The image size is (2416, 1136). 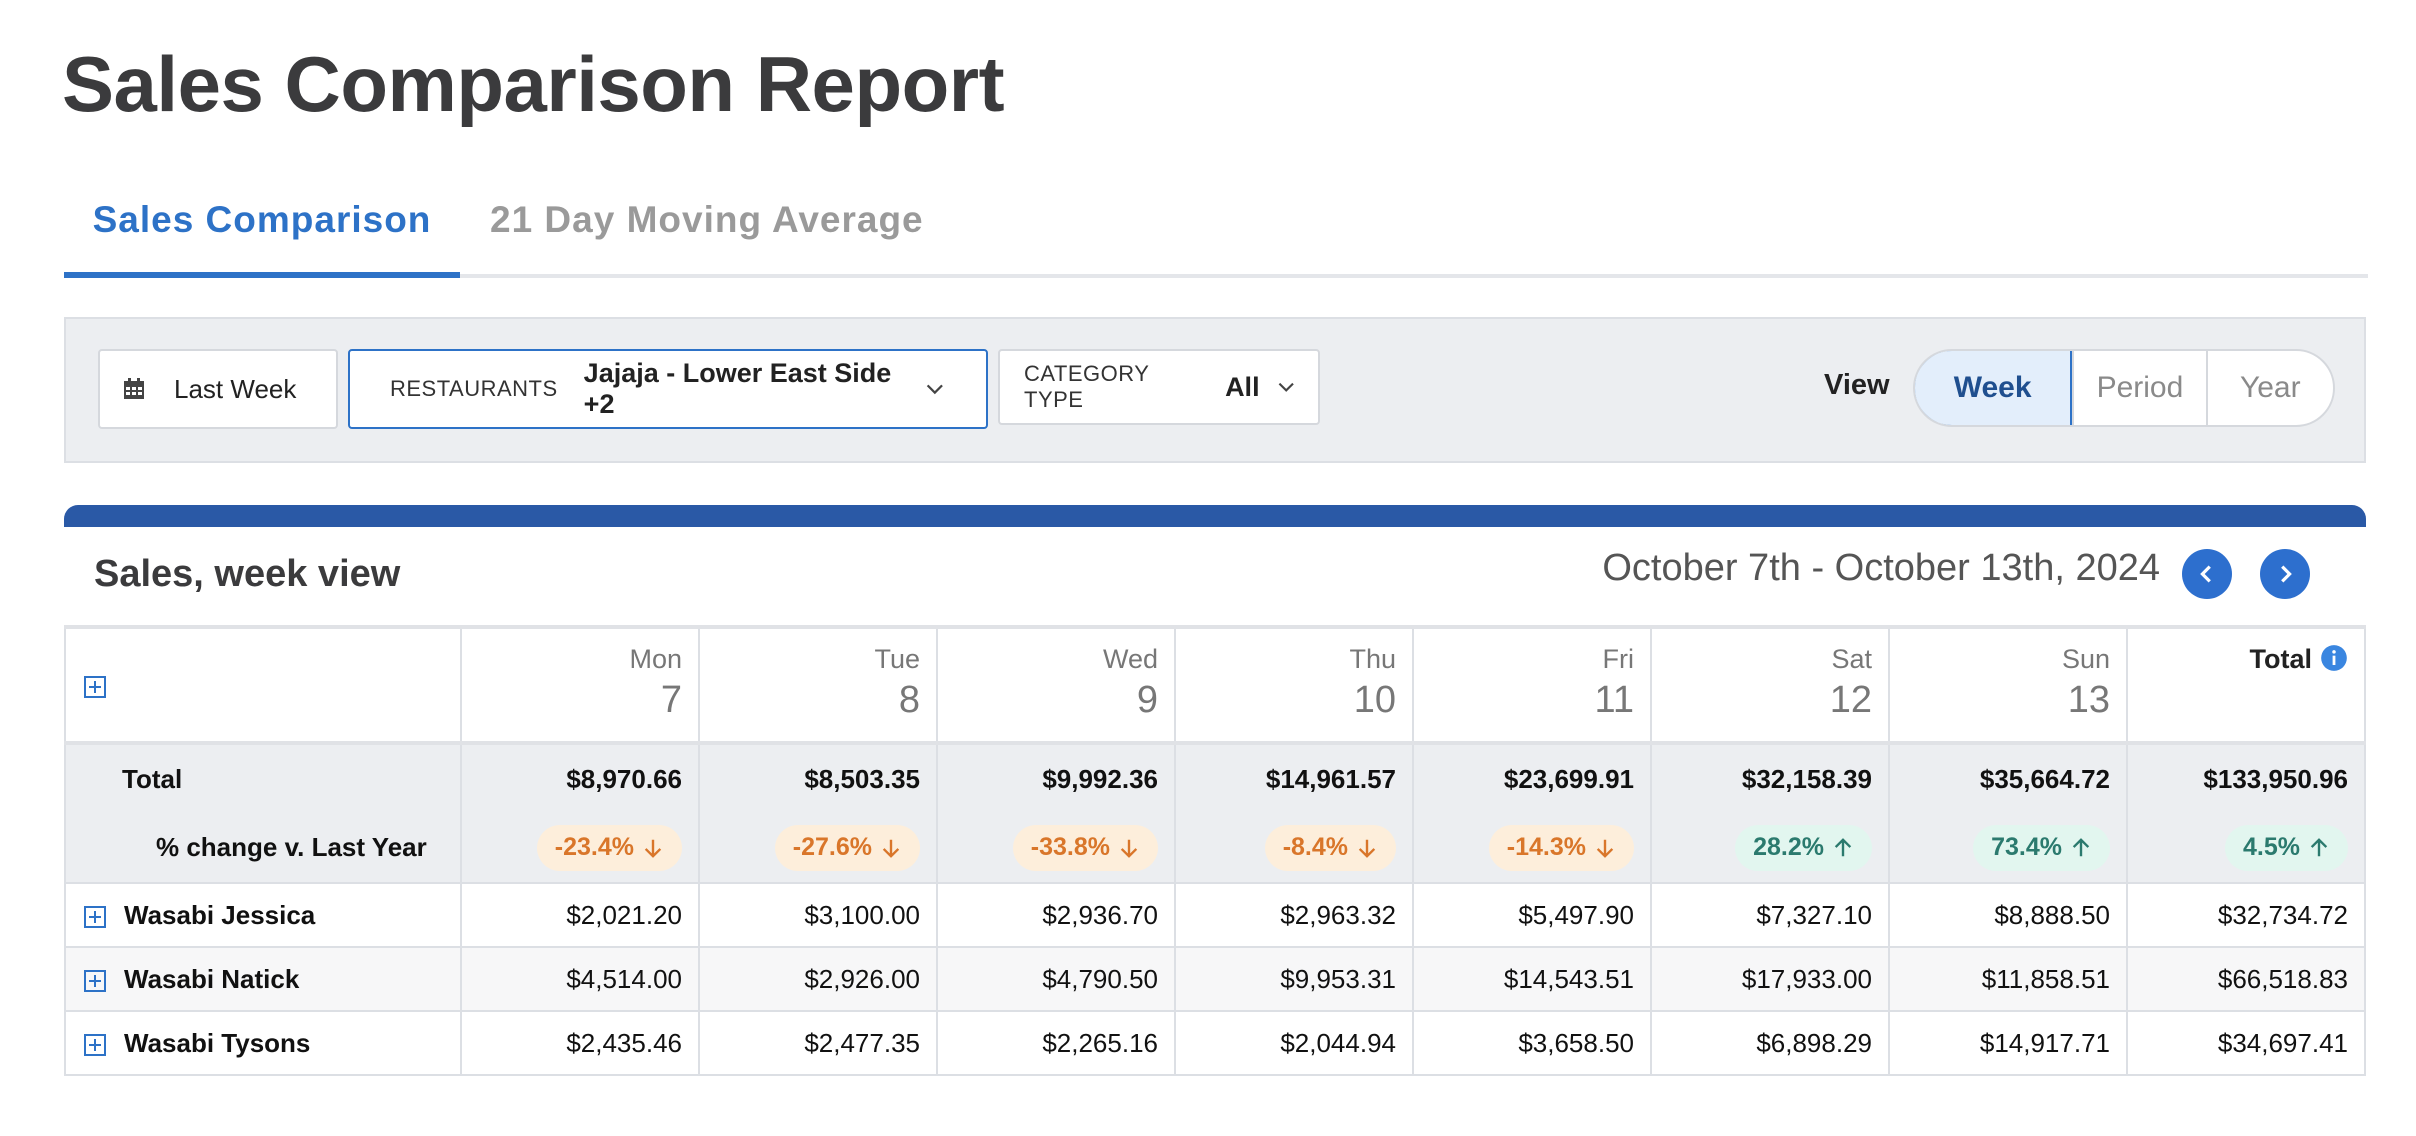 What do you see at coordinates (2269, 388) in the screenshot?
I see `view-option-year: Year` at bounding box center [2269, 388].